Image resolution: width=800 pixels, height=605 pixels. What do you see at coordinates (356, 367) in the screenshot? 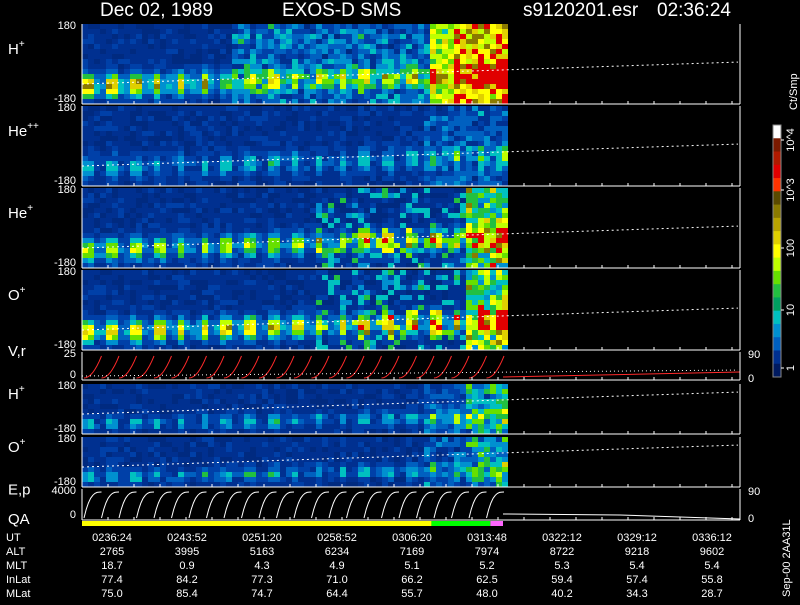
I see `velocity-trace` at bounding box center [356, 367].